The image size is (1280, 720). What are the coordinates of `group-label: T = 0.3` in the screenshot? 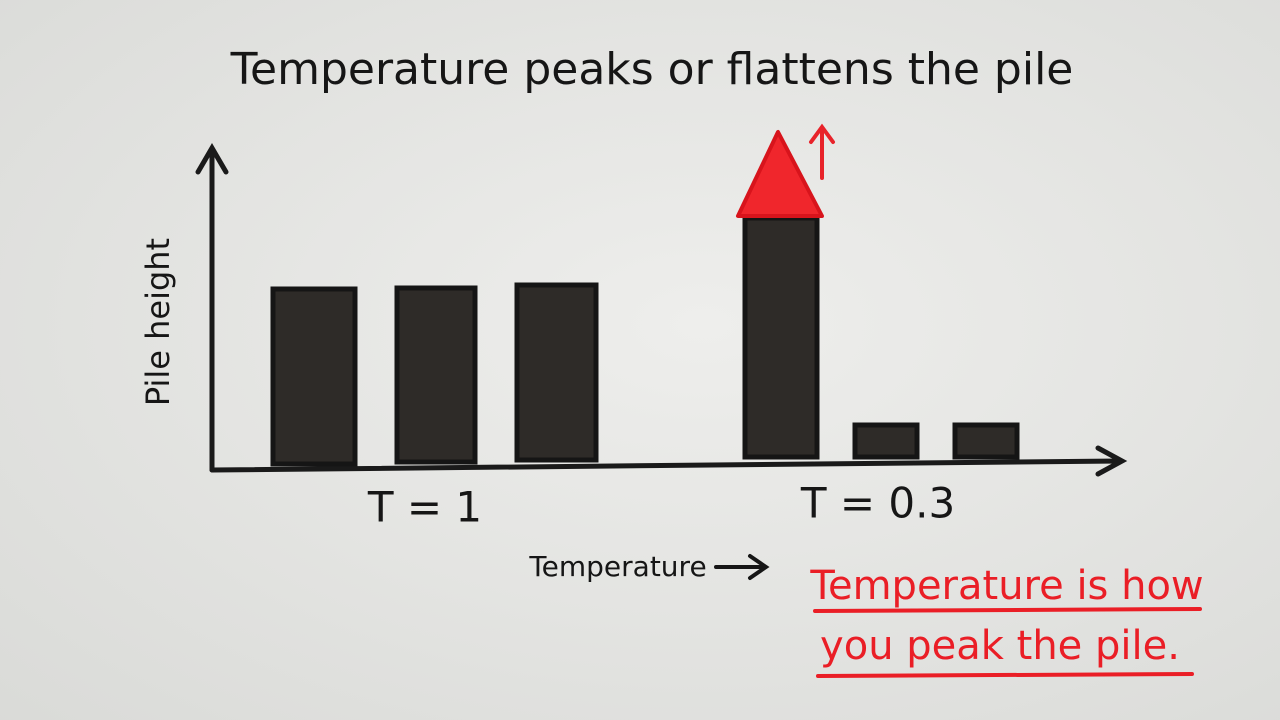 It's located at (877, 503).